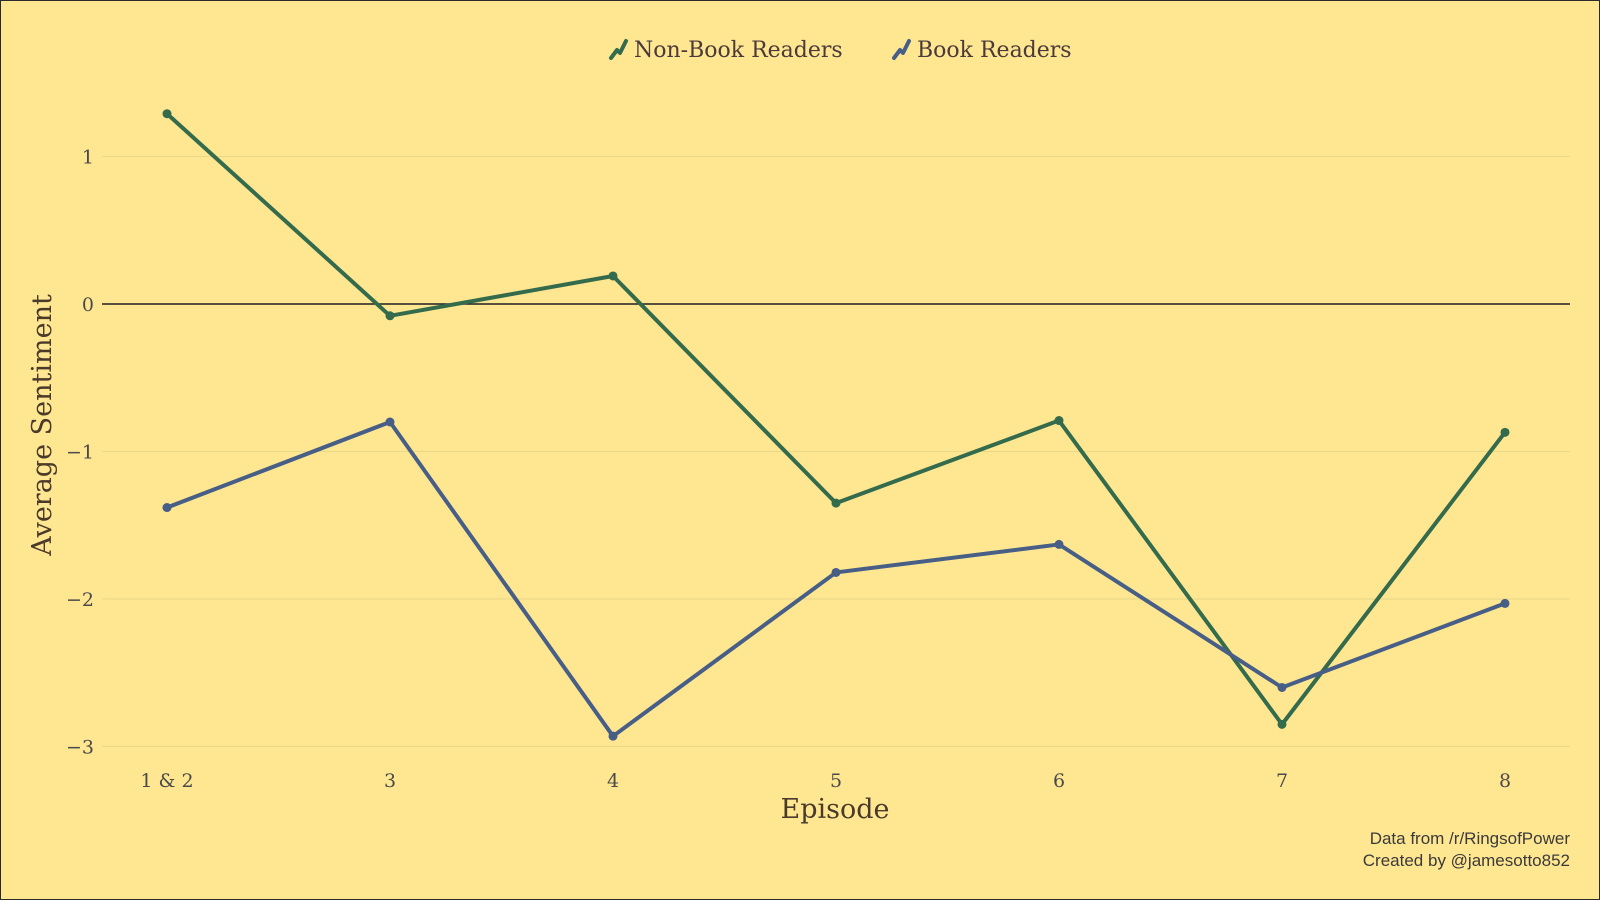  What do you see at coordinates (88, 158) in the screenshot?
I see `y-tick-label: 1` at bounding box center [88, 158].